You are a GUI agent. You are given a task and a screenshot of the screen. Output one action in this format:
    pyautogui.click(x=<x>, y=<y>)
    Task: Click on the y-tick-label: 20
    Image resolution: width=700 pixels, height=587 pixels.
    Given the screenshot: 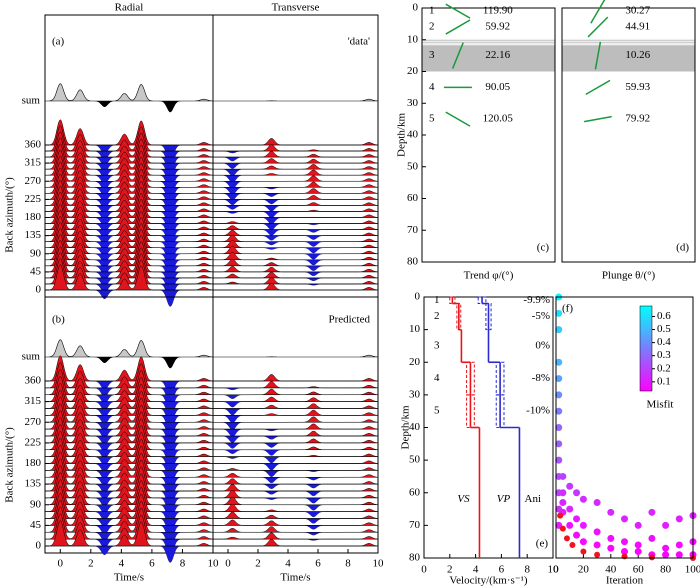 What is the action you would take?
    pyautogui.click(x=415, y=362)
    